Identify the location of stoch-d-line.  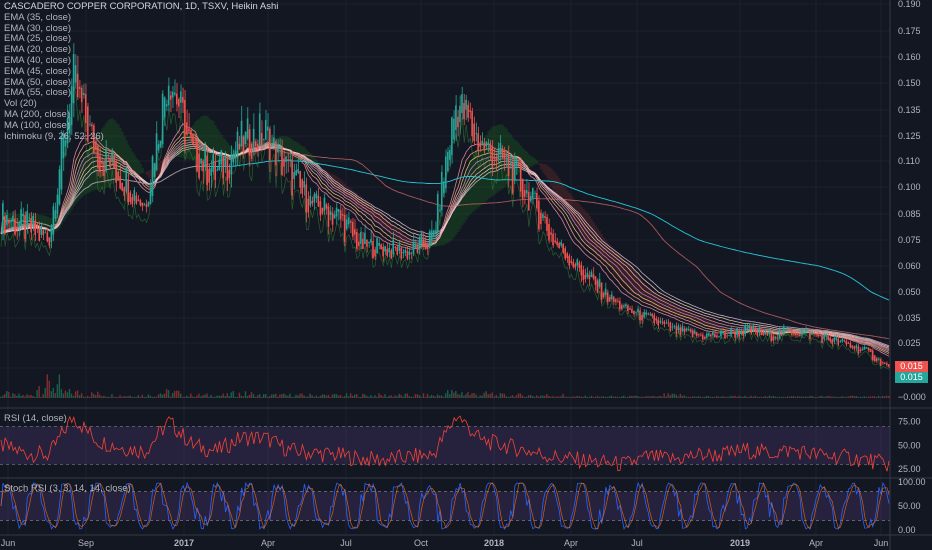
(445, 506).